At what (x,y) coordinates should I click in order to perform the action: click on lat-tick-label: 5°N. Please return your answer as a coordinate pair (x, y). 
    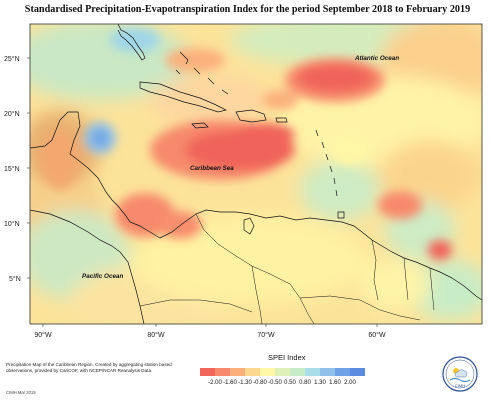
    Looking at the image, I should click on (15, 279).